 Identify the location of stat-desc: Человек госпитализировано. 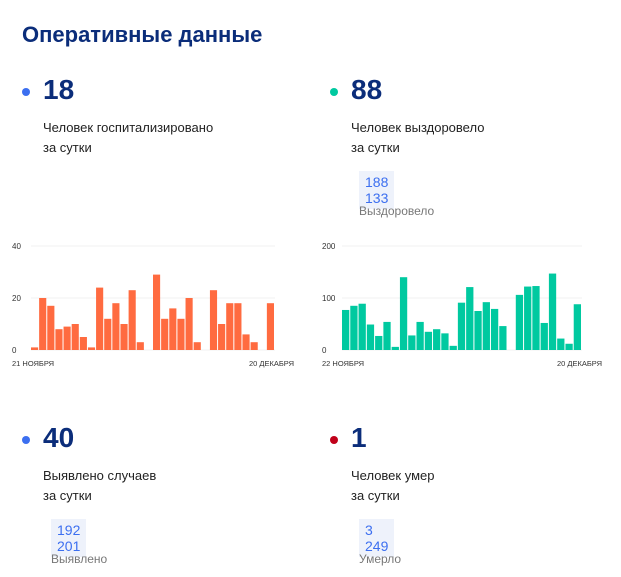
(128, 127).